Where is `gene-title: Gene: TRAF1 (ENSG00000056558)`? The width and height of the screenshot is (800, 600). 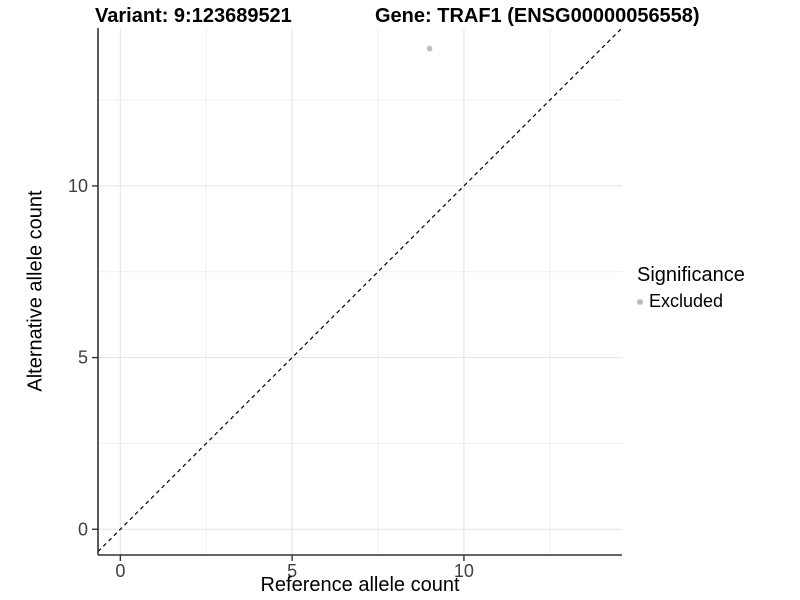
gene-title: Gene: TRAF1 (ENSG00000056558) is located at coordinates (537, 16).